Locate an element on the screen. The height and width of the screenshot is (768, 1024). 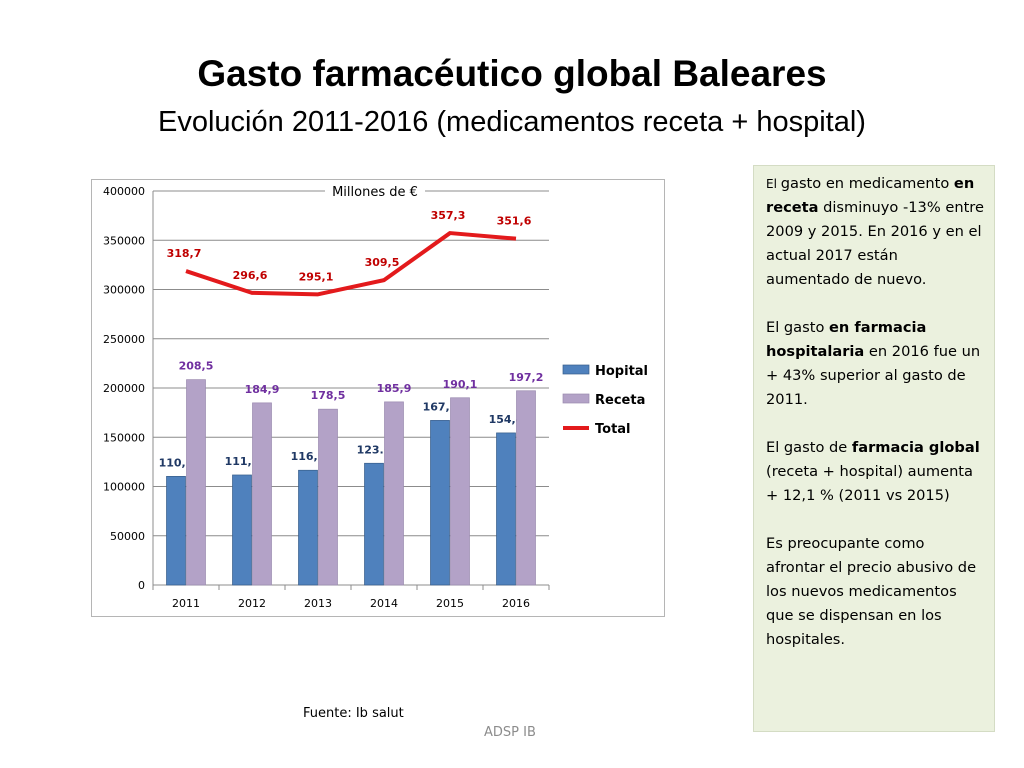
chart-title: Millones de € is located at coordinates (375, 192).